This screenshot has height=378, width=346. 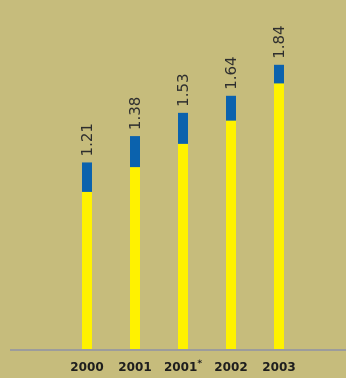 I want to click on bar-total-label-2: 1.53, so click(x=183, y=89).